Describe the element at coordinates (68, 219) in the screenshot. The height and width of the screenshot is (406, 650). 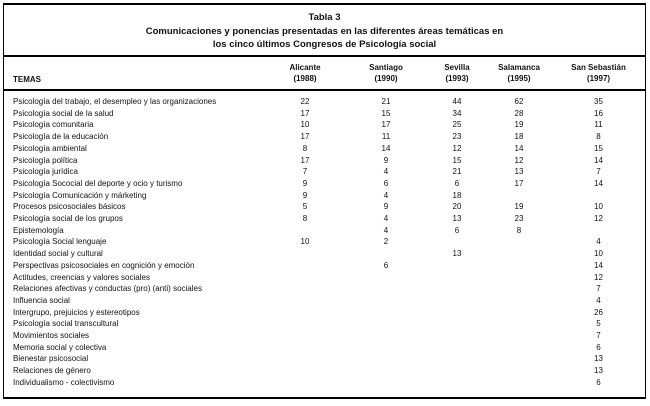
I see `tema-cell: Psicología social de los grupos` at that location.